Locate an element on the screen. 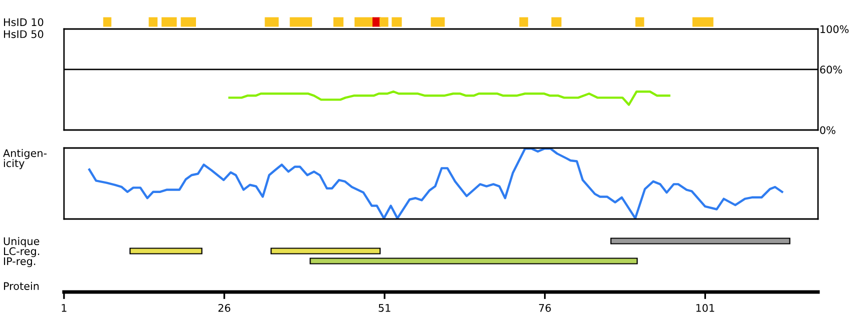 This screenshot has width=850, height=330. y-tick-label: 0% is located at coordinates (828, 130).